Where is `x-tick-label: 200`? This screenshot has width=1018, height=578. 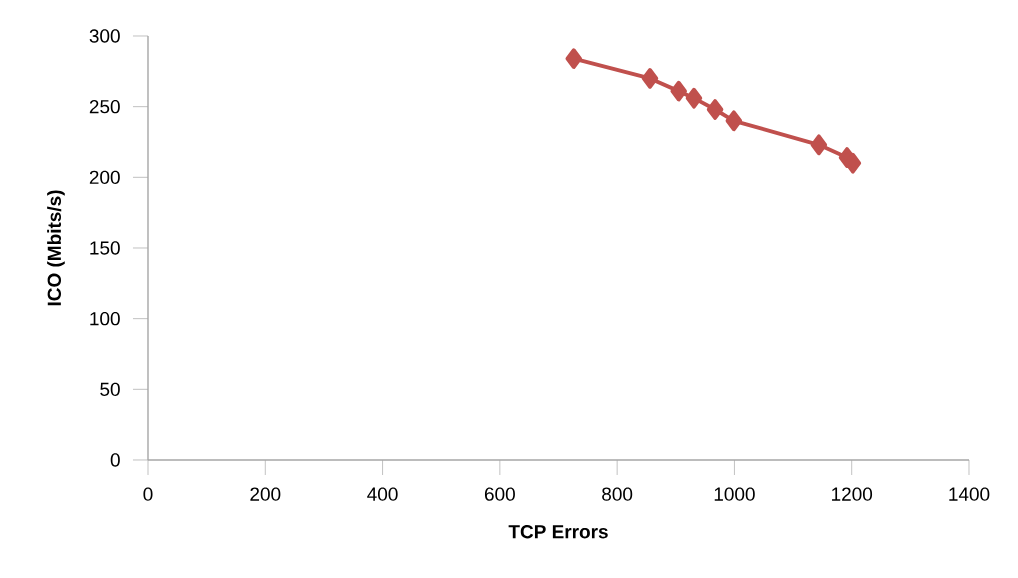 x-tick-label: 200 is located at coordinates (265, 494).